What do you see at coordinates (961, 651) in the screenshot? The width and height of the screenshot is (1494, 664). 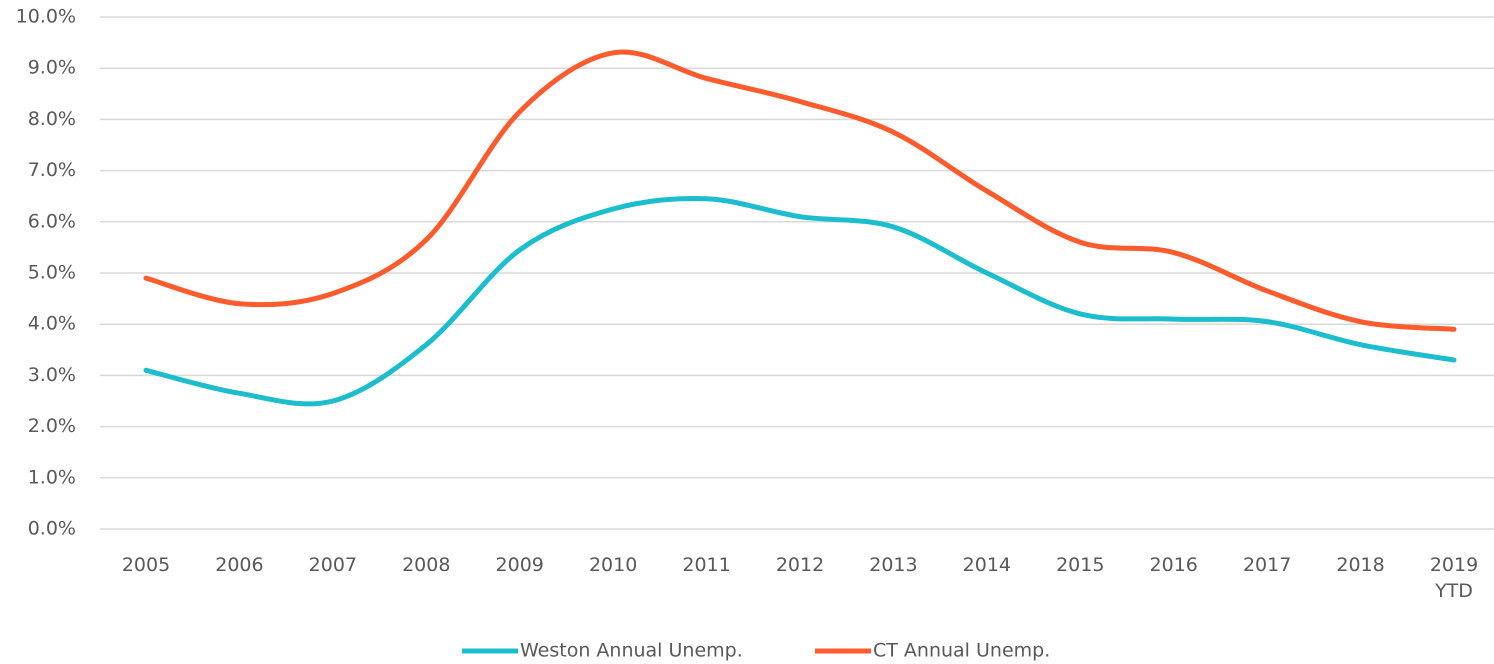 I see `legend-label: CT Annual Unemp.` at bounding box center [961, 651].